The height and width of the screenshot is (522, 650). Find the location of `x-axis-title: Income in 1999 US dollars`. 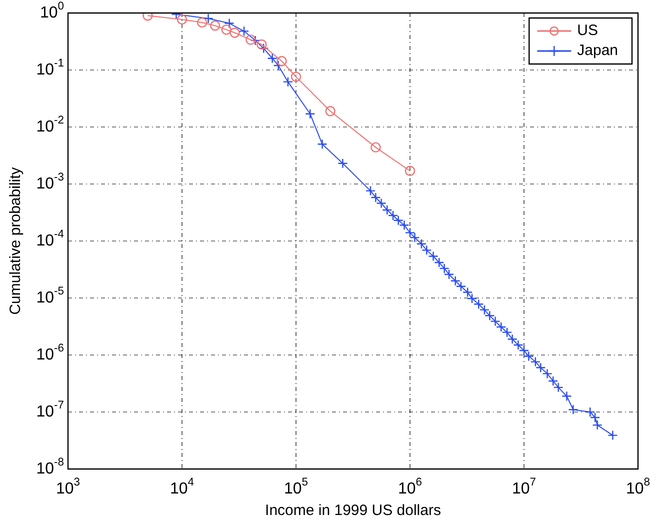

x-axis-title: Income in 1999 US dollars is located at coordinates (353, 511).